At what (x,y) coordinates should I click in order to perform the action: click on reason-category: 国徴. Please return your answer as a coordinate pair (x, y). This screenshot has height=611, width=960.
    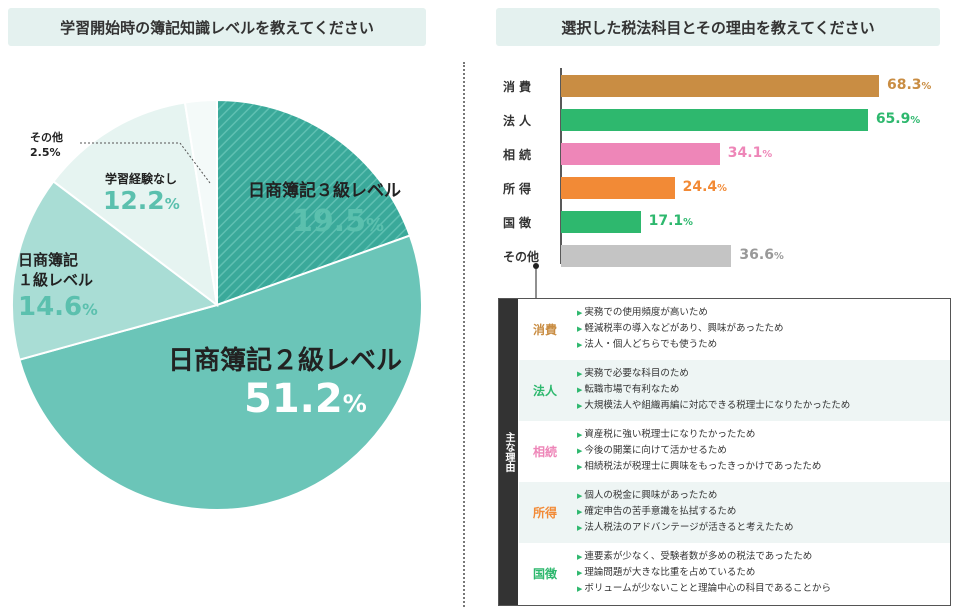
    Looking at the image, I should click on (544, 574).